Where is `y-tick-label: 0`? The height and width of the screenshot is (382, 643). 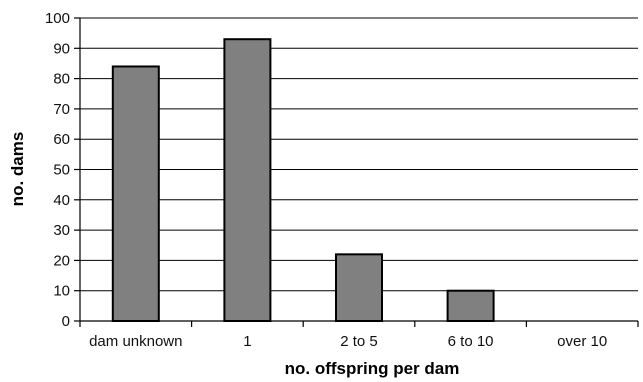
y-tick-label: 0 is located at coordinates (66, 321).